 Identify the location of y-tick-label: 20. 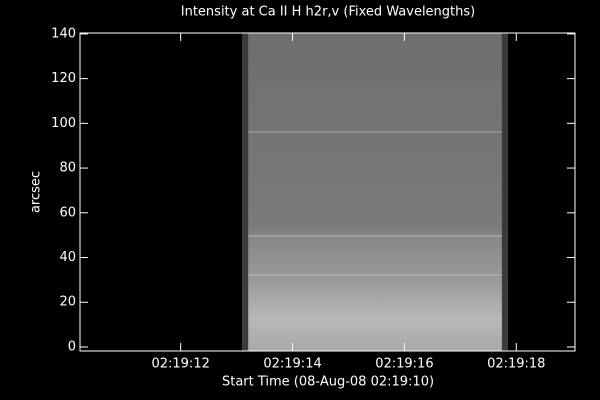
(67, 302).